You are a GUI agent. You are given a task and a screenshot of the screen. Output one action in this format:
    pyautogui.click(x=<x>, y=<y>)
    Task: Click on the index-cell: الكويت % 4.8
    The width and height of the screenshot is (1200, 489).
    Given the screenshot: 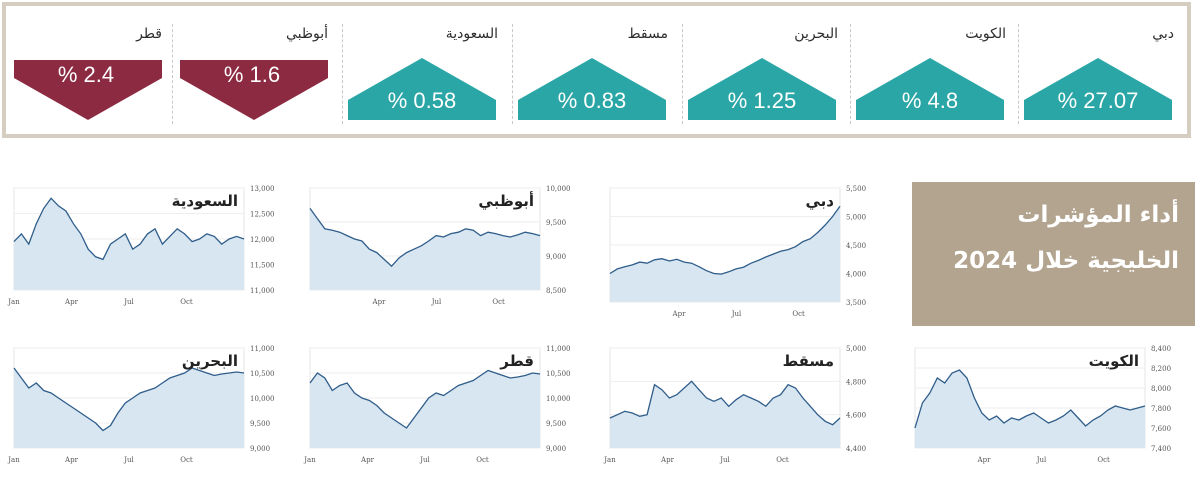 What is the action you would take?
    pyautogui.click(x=934, y=76)
    